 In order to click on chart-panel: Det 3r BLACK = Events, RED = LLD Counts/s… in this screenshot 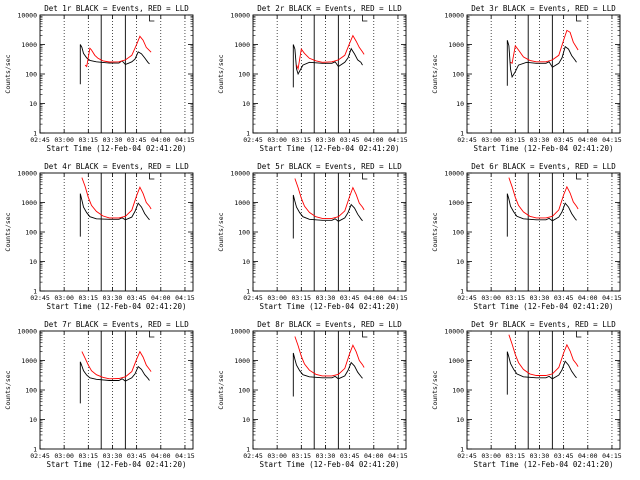, I will do `click(526, 78)`.